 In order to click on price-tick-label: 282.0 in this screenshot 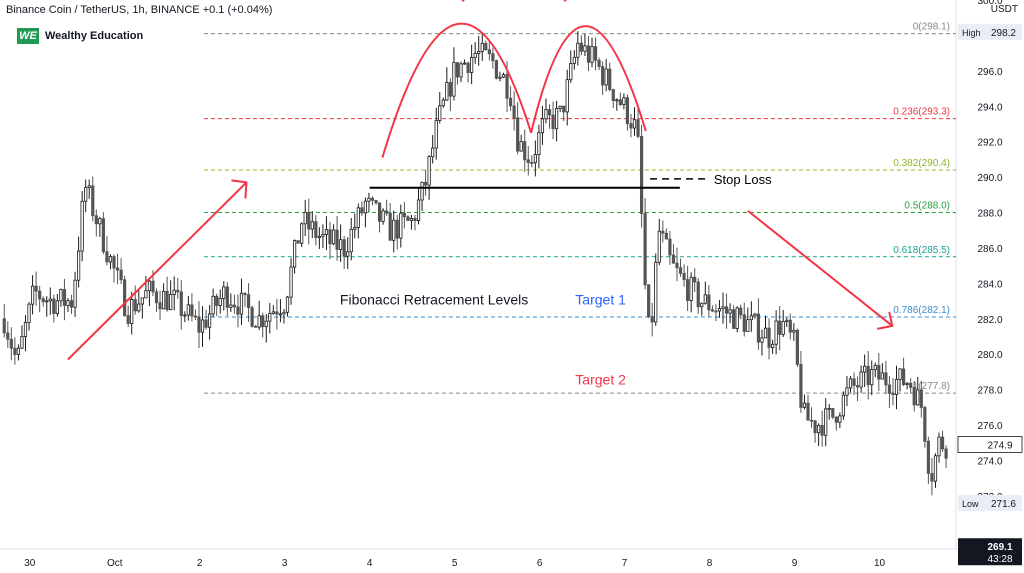, I will do `click(989, 320)`.